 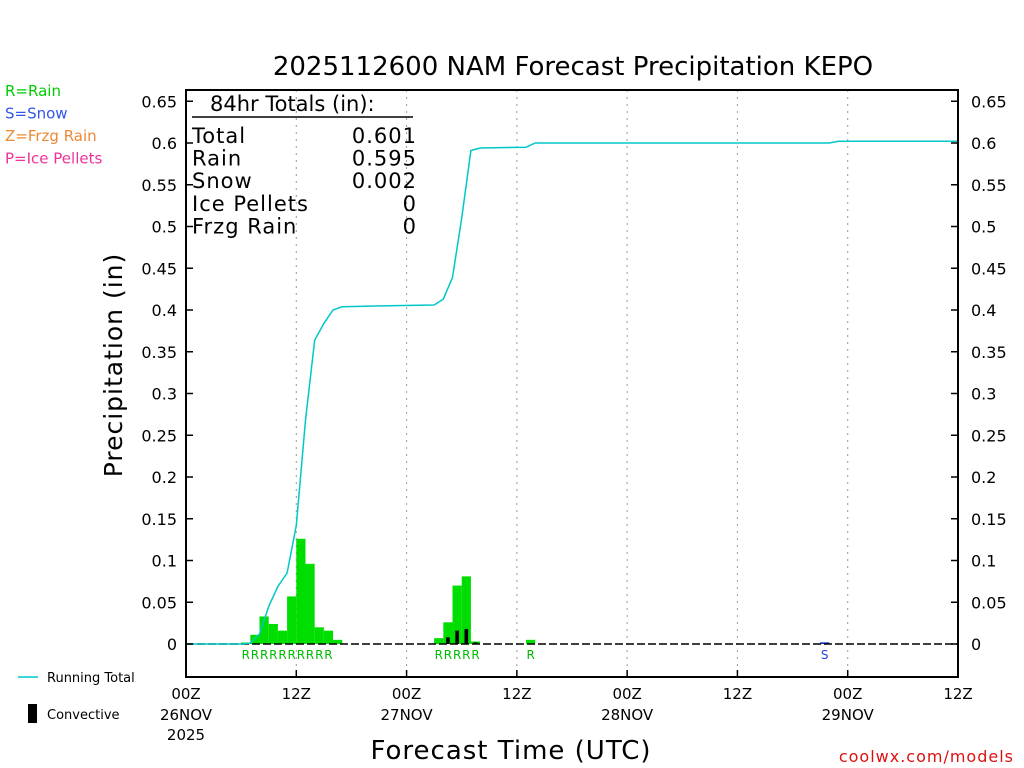 What do you see at coordinates (825, 655) in the screenshot?
I see `ptype-marker: S` at bounding box center [825, 655].